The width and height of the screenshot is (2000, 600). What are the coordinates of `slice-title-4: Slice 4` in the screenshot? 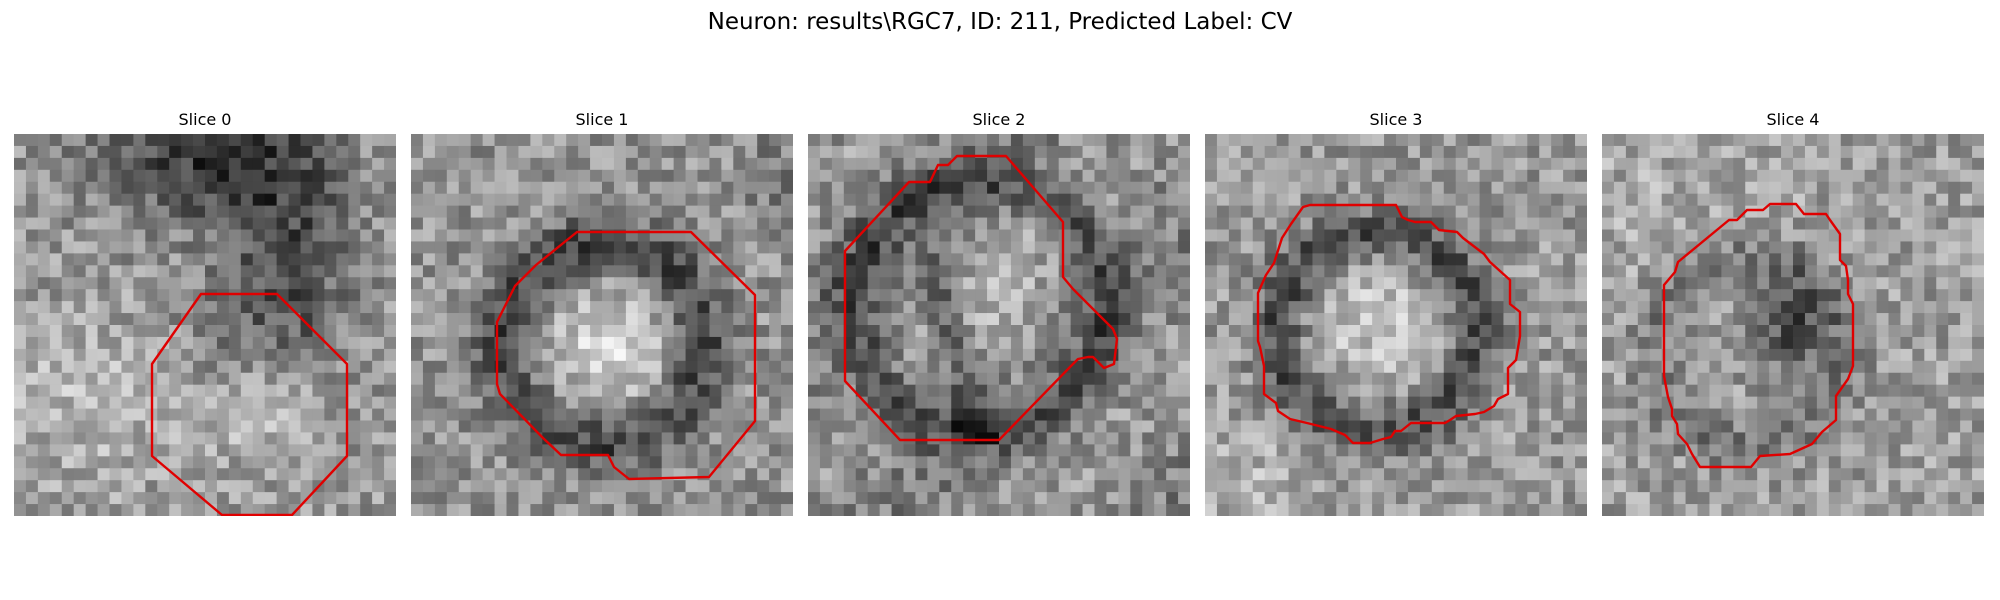 It's located at (1793, 119).